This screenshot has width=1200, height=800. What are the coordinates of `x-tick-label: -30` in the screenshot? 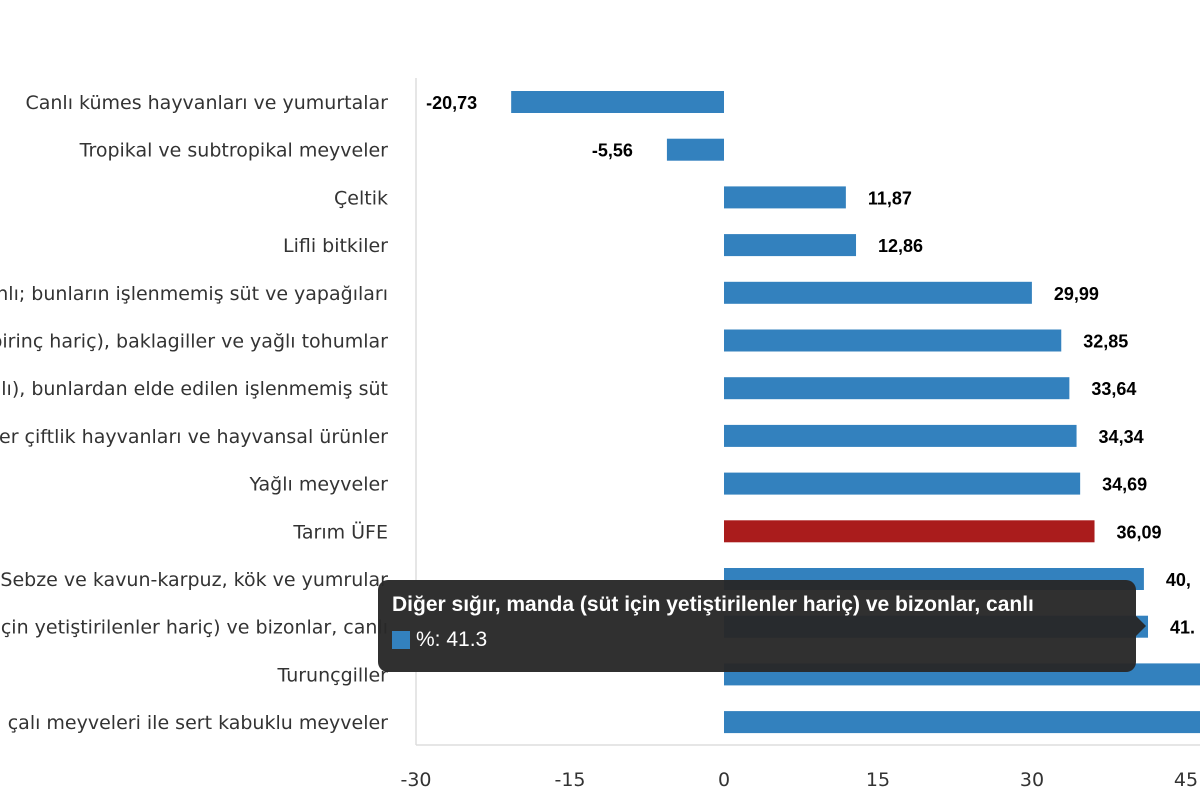 It's located at (415, 780).